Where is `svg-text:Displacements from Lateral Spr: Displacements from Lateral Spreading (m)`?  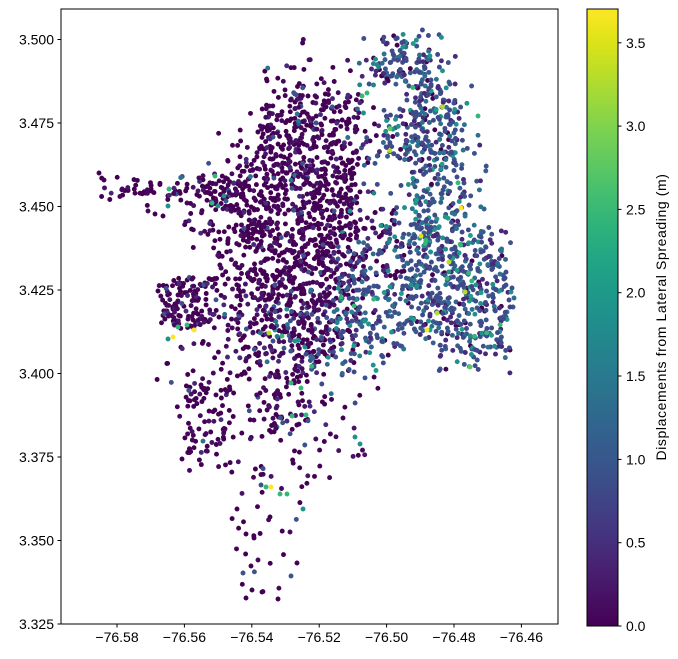 svg-text:Displacements from Lateral Spr: Displacements from Lateral Spreading (m) is located at coordinates (661, 317).